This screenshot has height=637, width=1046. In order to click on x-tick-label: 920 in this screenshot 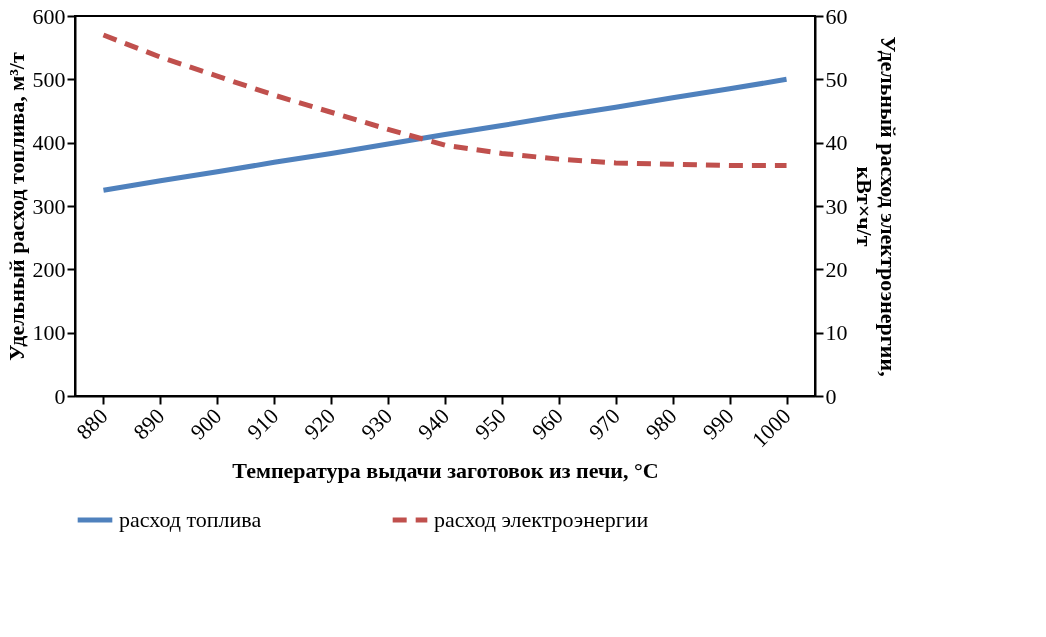, I will do `click(320, 424)`.